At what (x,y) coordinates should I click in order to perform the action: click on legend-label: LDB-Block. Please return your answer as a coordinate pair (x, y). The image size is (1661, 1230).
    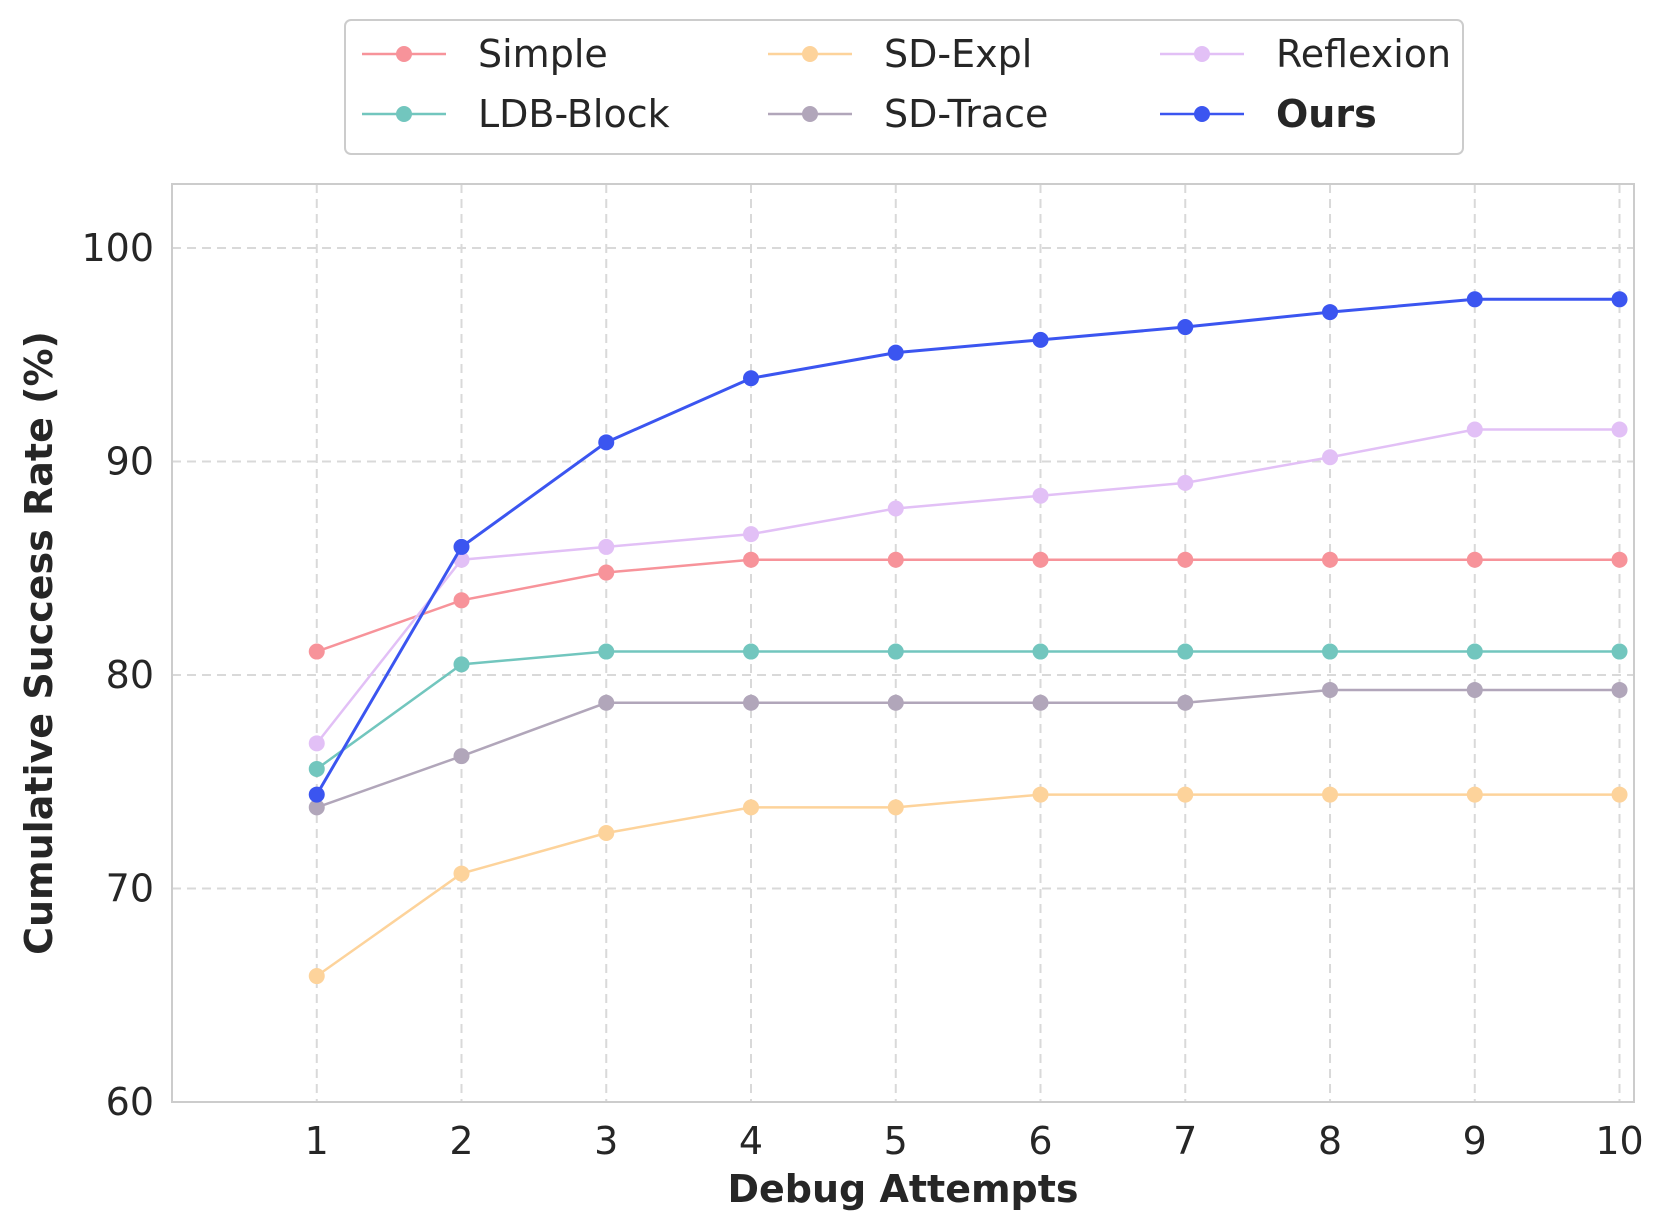
    Looking at the image, I should click on (574, 114).